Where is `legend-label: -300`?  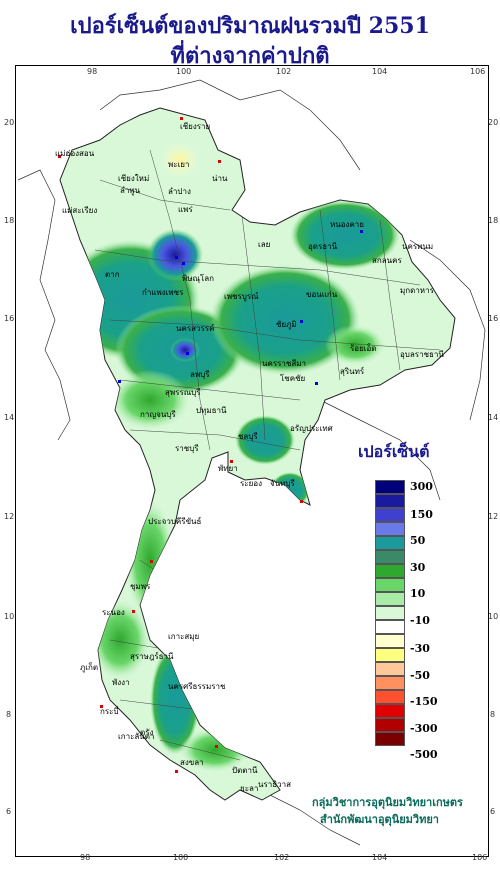 legend-label: -300 is located at coordinates (424, 728).